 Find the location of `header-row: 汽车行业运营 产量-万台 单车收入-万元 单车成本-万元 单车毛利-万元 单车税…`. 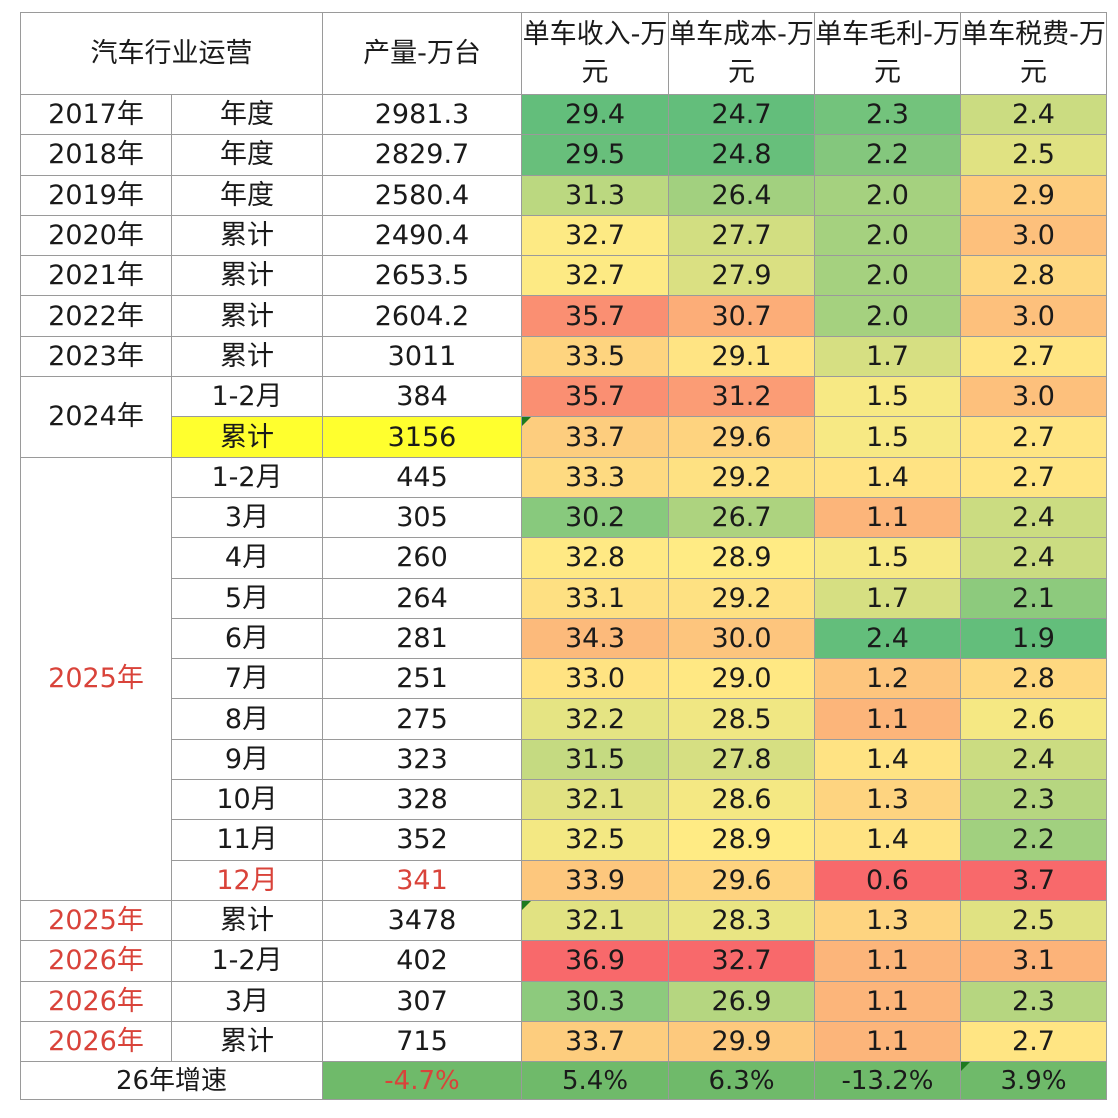

header-row: 汽车行业运营 产量-万台 单车收入-万元 单车成本-万元 单车毛利-万元 单车税… is located at coordinates (563, 53).